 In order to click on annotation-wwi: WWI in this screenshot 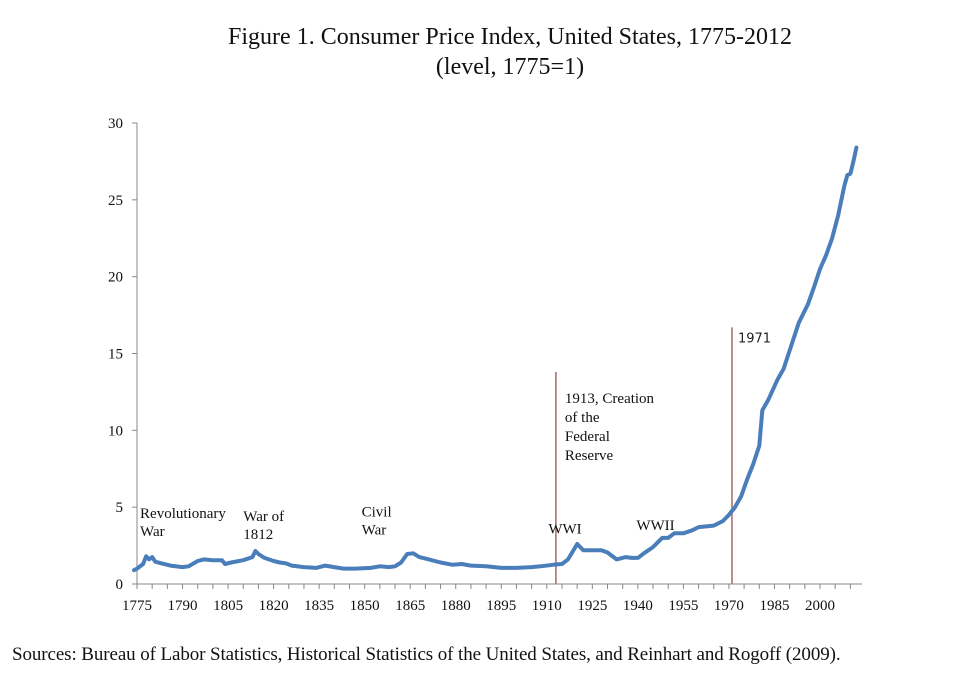, I will do `click(564, 529)`.